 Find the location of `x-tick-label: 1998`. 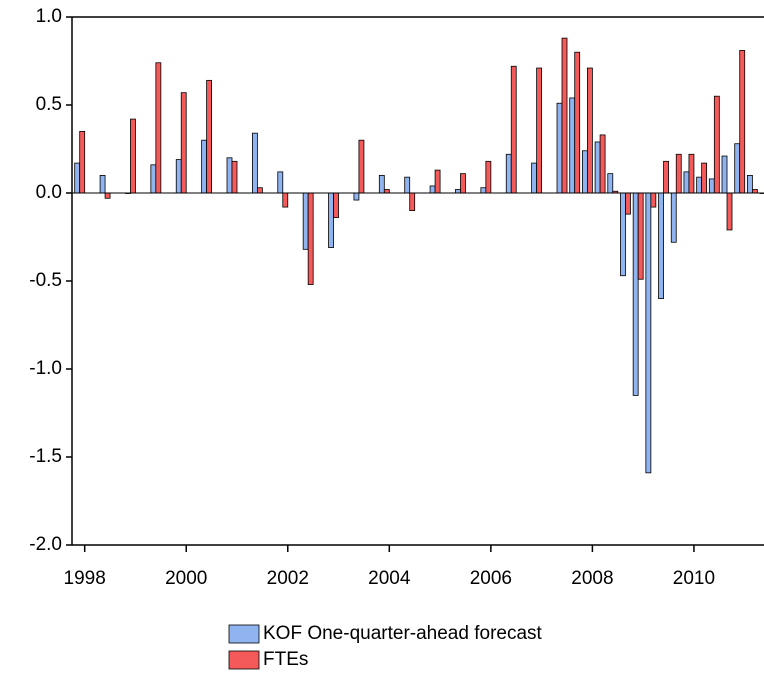

x-tick-label: 1998 is located at coordinates (85, 578).